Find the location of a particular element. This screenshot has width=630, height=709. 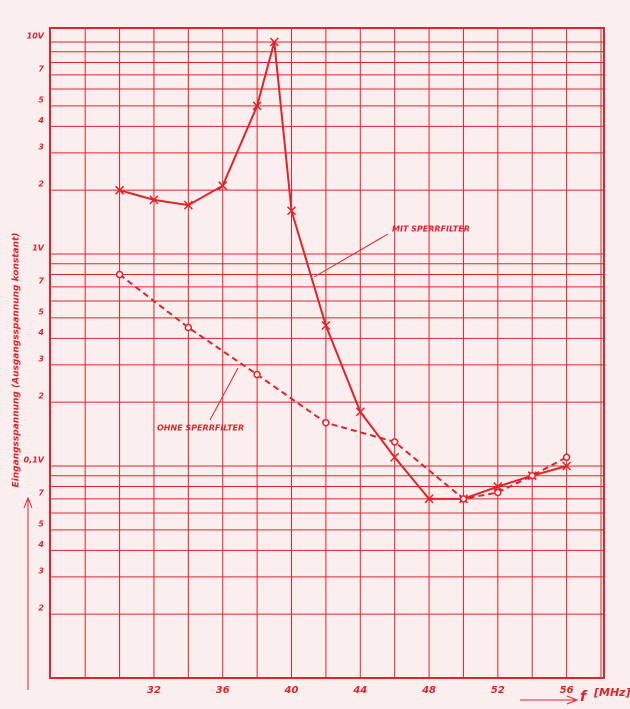

y-tick-label: 1V is located at coordinates (38, 248).